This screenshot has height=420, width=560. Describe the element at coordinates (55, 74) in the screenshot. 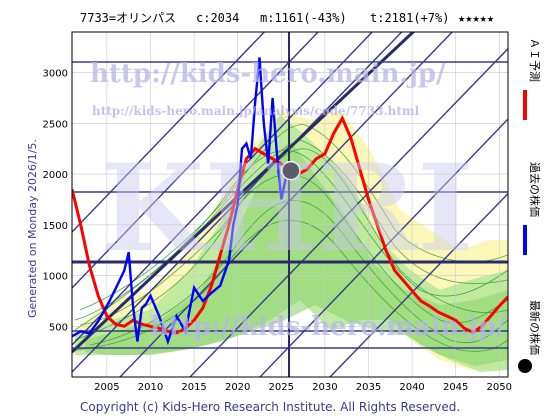

I see `y-tick-label: 3000` at that location.